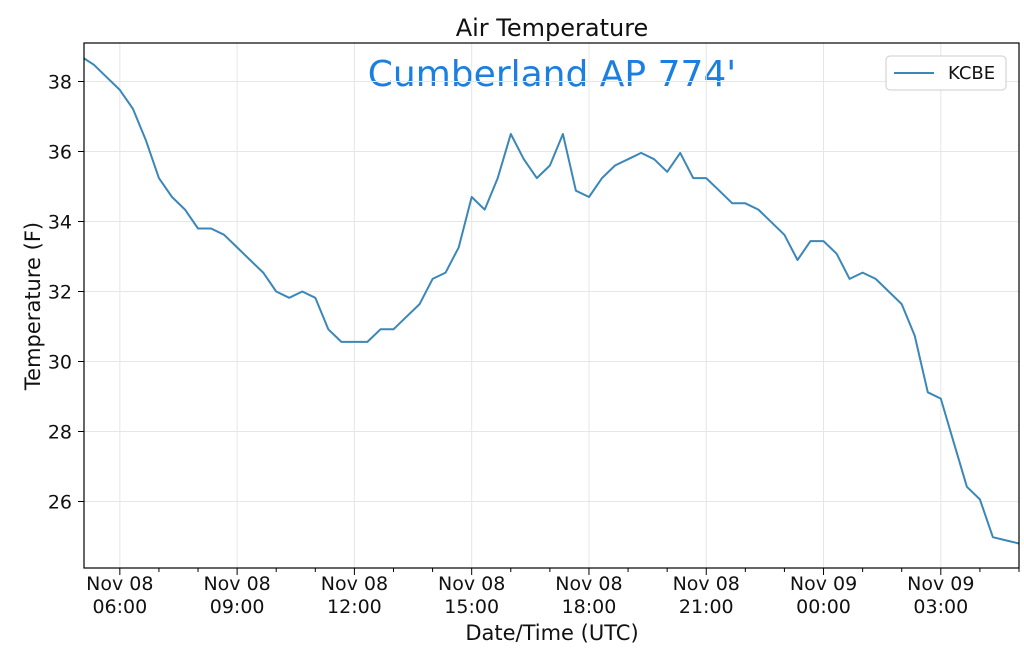 This screenshot has height=656, width=1024. I want to click on legend-label-kcbe: KCBE, so click(971, 73).